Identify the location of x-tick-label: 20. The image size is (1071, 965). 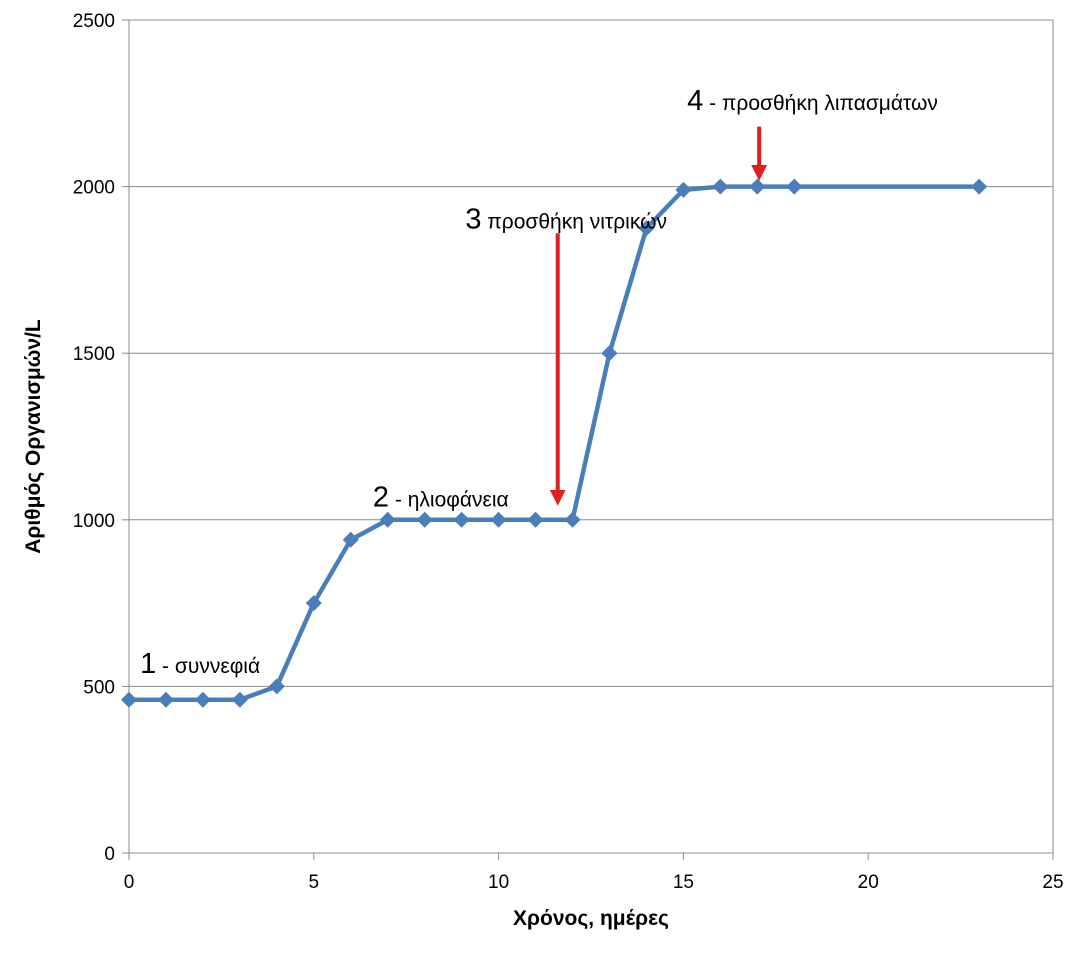
(868, 882).